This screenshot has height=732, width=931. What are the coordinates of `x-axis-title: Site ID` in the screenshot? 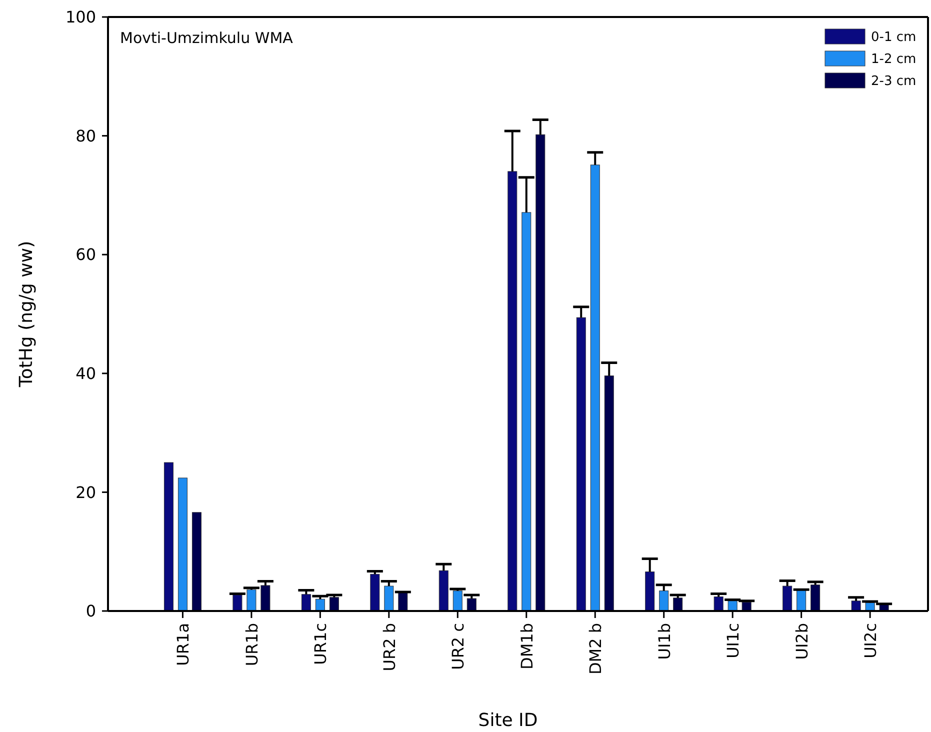 It's located at (508, 720).